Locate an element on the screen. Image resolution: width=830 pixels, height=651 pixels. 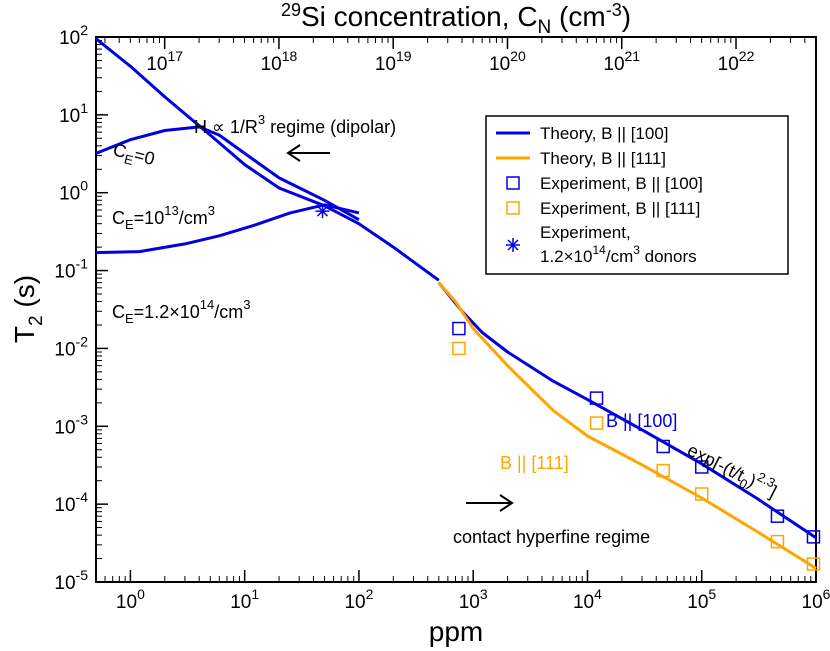
x-tick-label: 10¹ is located at coordinates (244, 599).